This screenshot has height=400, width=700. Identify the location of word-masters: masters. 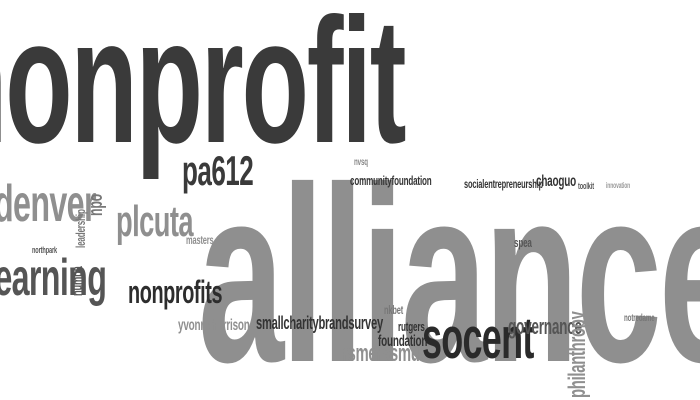
(200, 240).